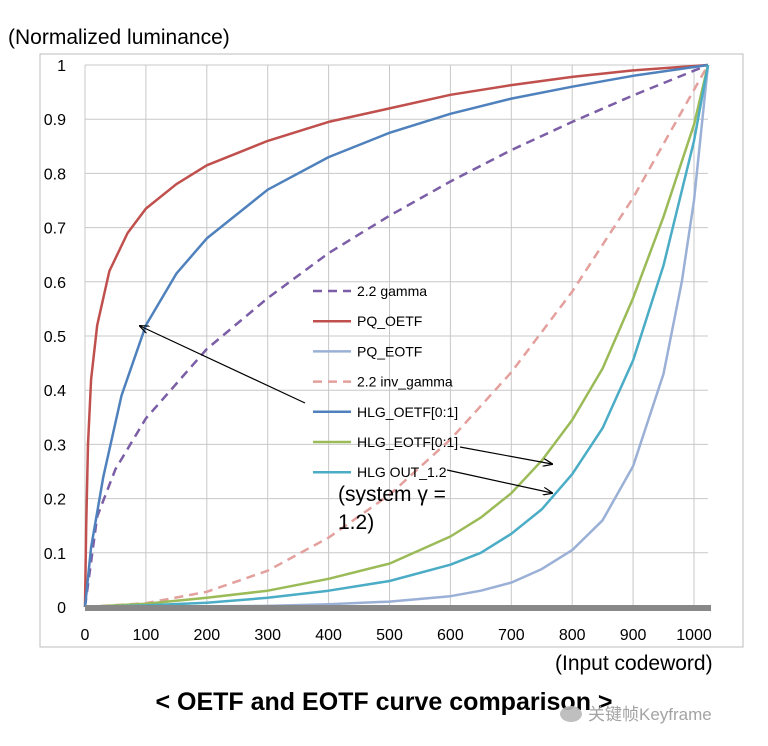 The image size is (768, 746). What do you see at coordinates (650, 714) in the screenshot?
I see `watermark-text: 关键帧Keyframe` at bounding box center [650, 714].